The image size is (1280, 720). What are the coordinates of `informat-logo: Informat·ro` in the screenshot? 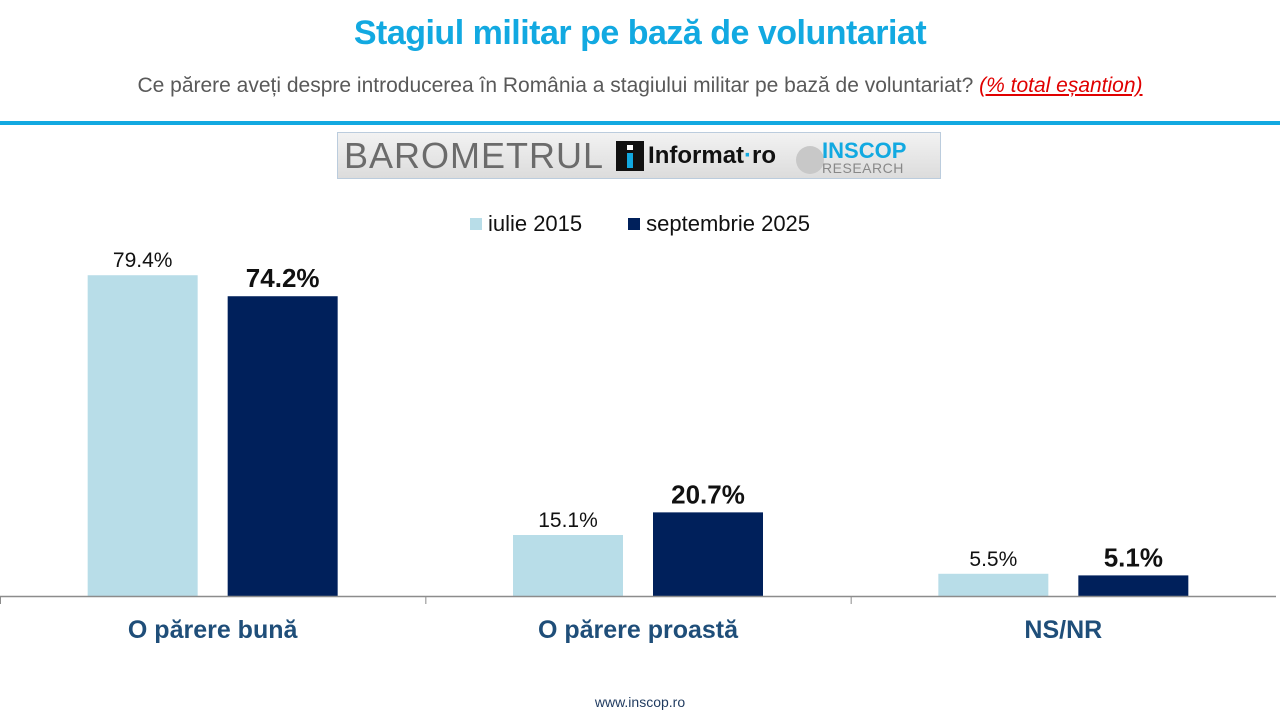 It's located at (712, 156).